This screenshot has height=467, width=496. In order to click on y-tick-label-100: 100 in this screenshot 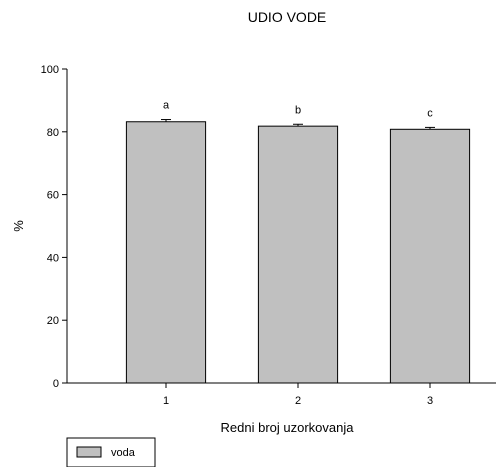, I will do `click(50, 70)`.